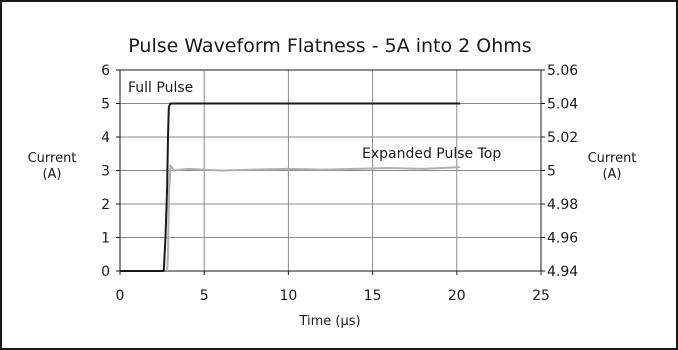  I want to click on x-tick-label: 25, so click(541, 296).